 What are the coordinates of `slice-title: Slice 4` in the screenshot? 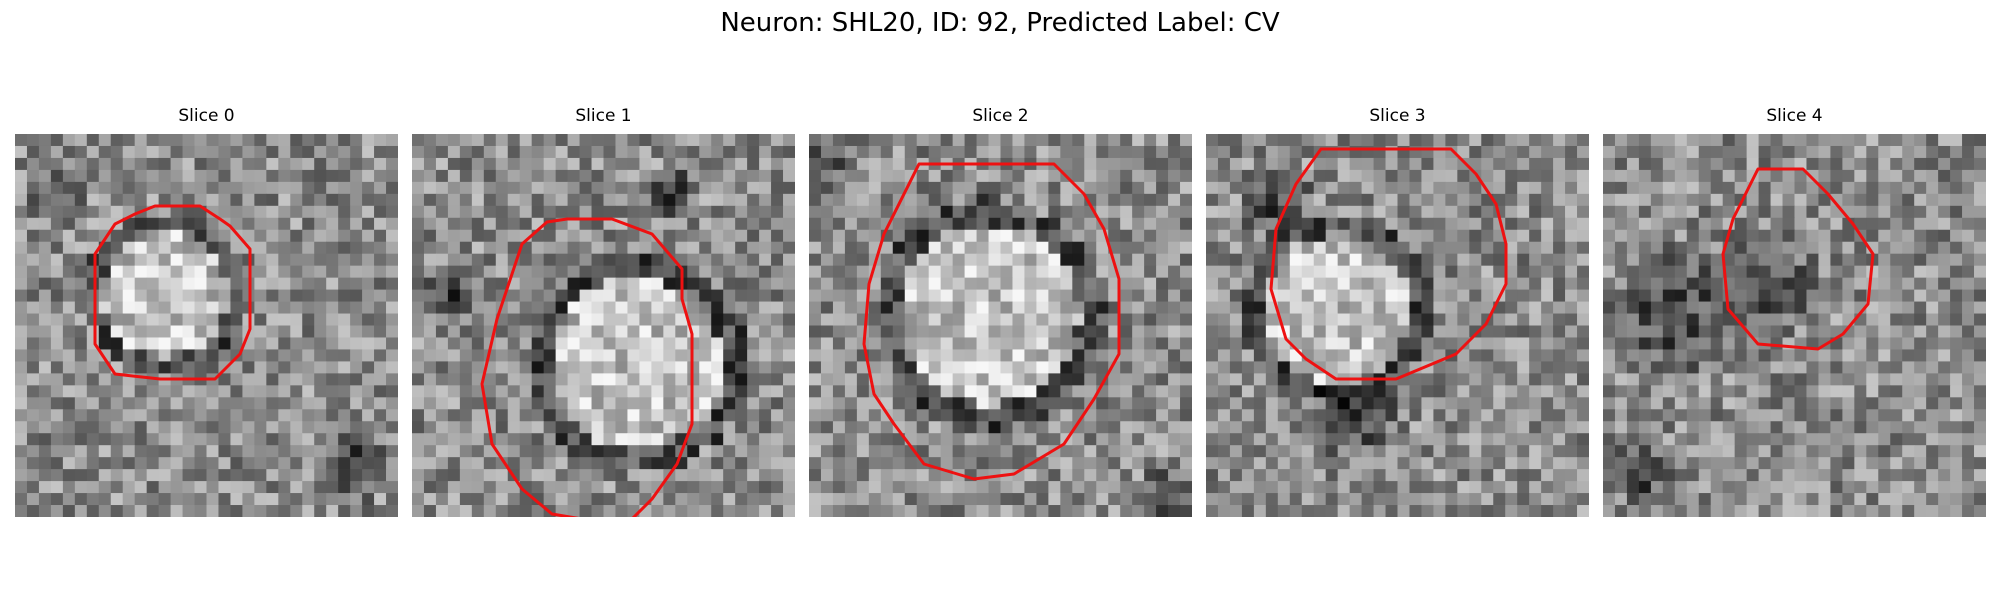 It's located at (1794, 116).